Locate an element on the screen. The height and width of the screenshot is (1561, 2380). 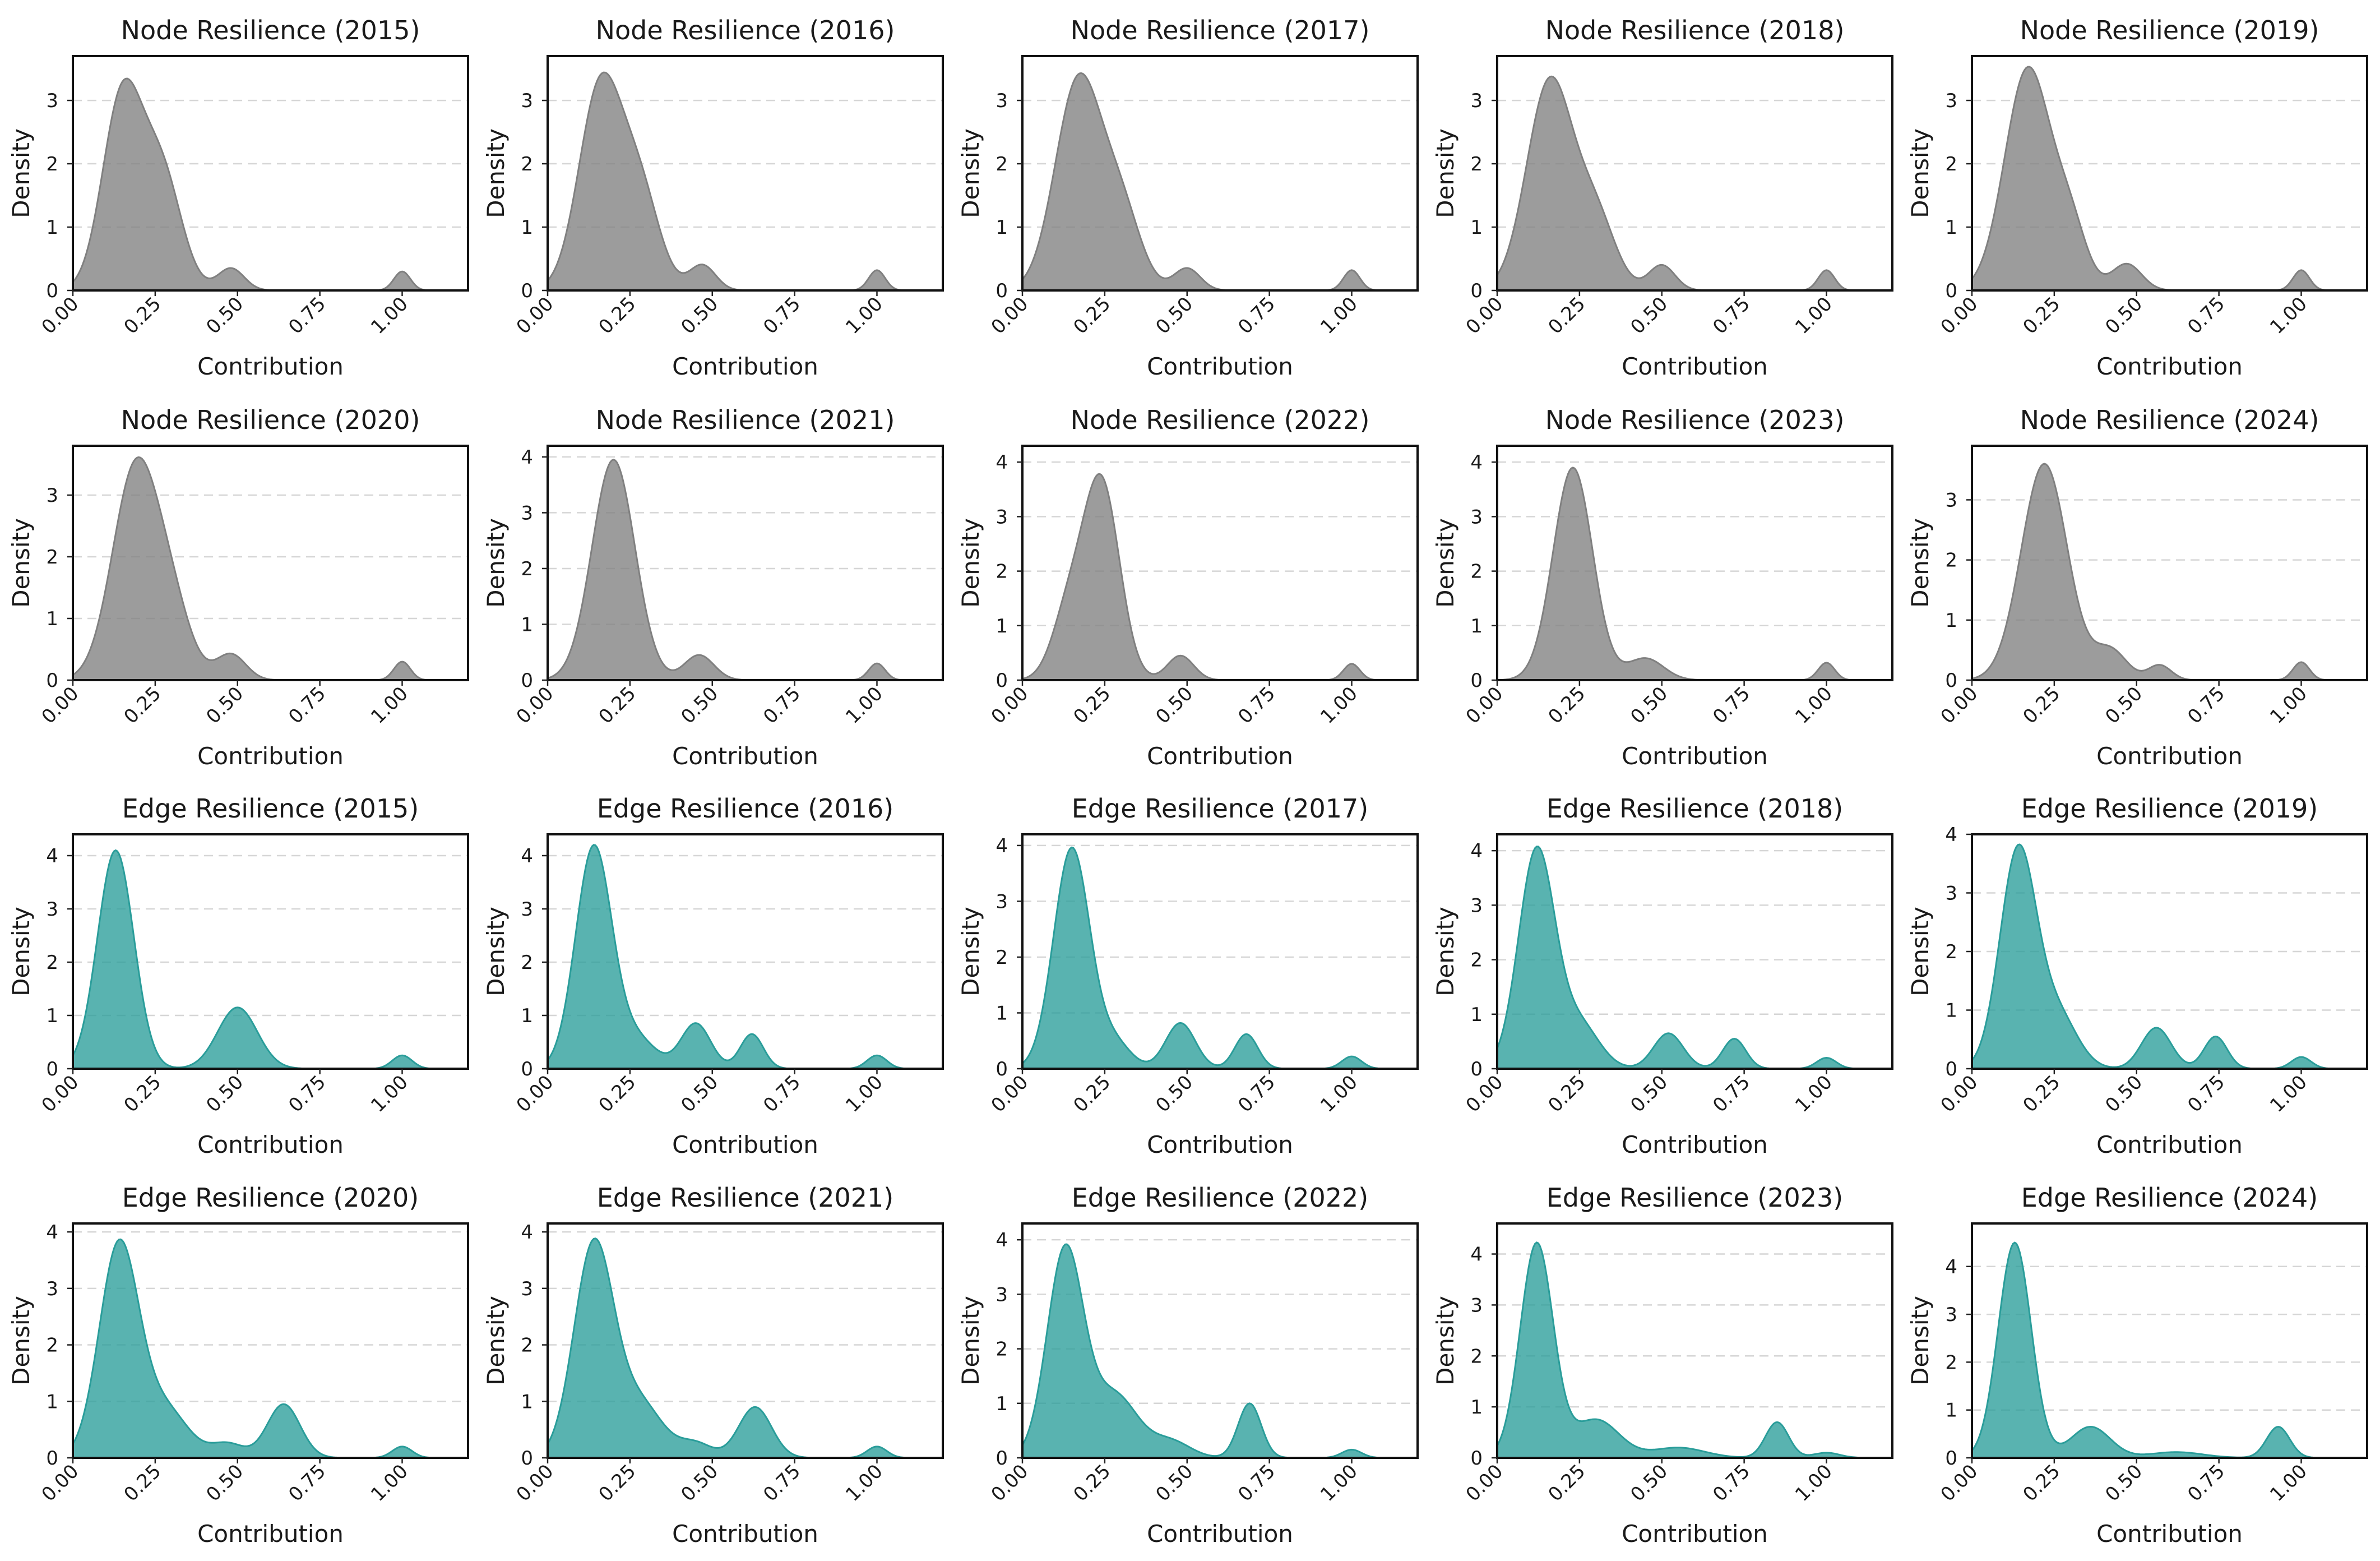
subplot-title: Node Resilience (2021) is located at coordinates (746, 420).